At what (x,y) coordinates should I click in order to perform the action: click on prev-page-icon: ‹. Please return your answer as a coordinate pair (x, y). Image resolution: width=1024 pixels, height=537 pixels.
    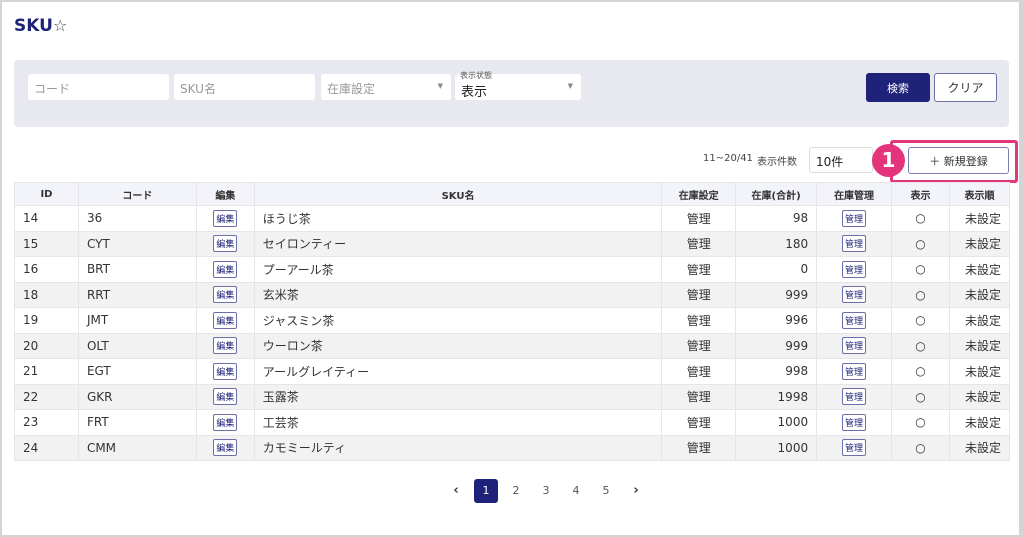
    Looking at the image, I should click on (456, 490).